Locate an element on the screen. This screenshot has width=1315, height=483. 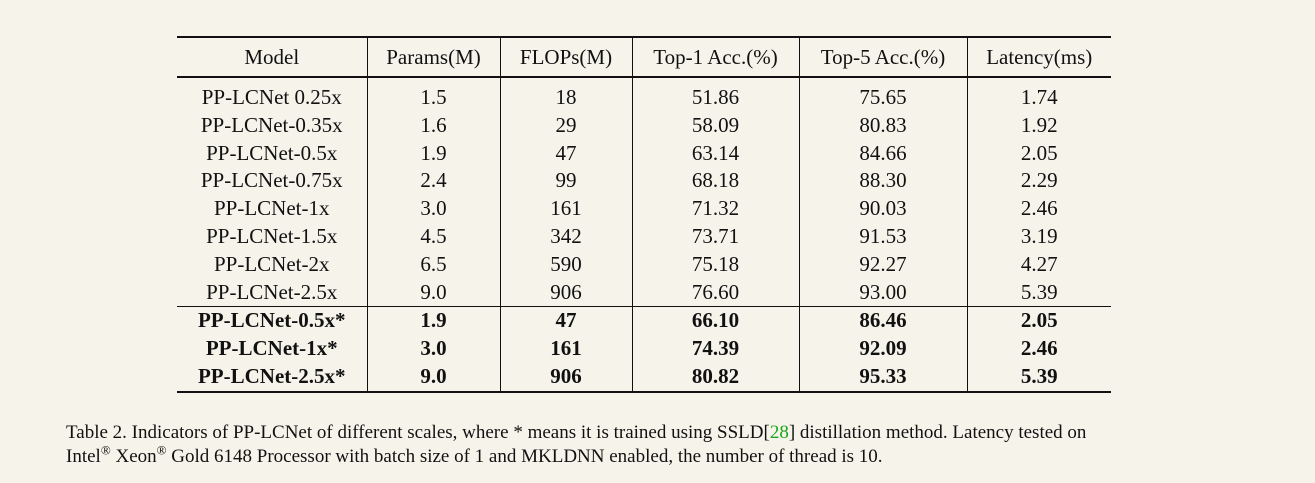
table-row: PP-LCNet-0.5x* 1.9 47 66.10 86.46 2.05 is located at coordinates (644, 321).